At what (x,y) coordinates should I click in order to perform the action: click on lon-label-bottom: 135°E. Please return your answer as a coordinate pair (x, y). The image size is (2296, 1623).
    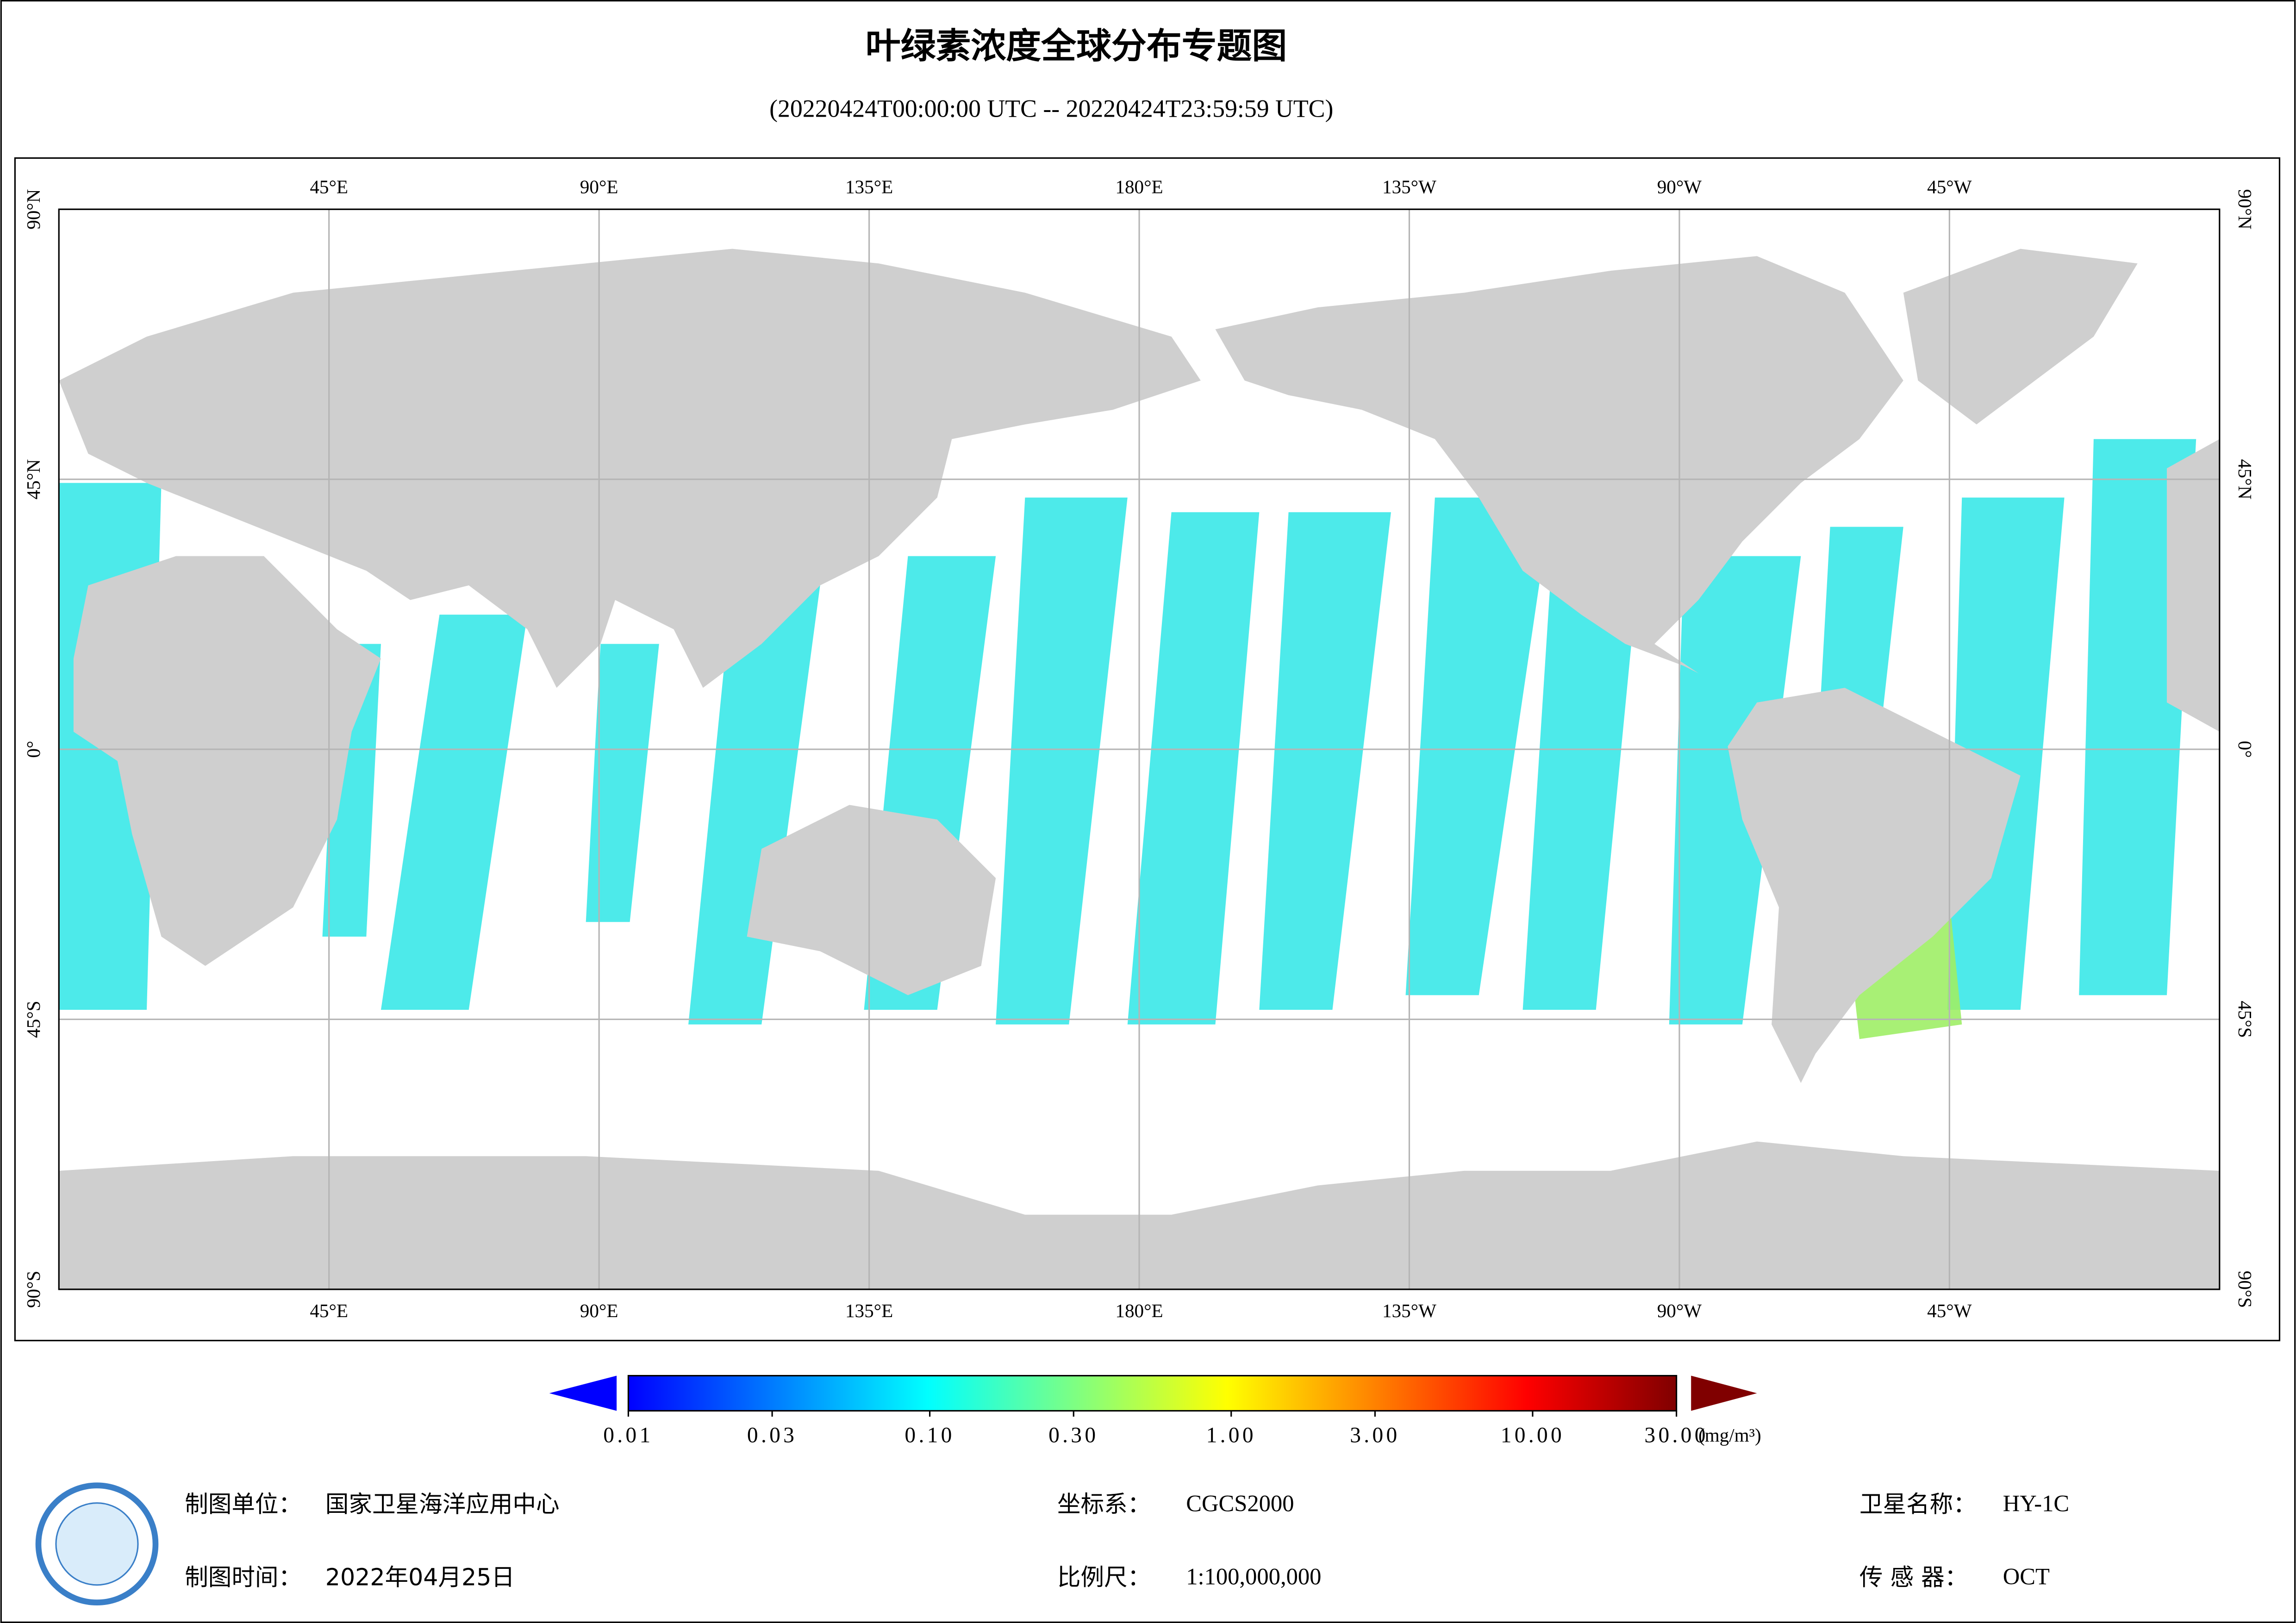
    Looking at the image, I should click on (869, 1310).